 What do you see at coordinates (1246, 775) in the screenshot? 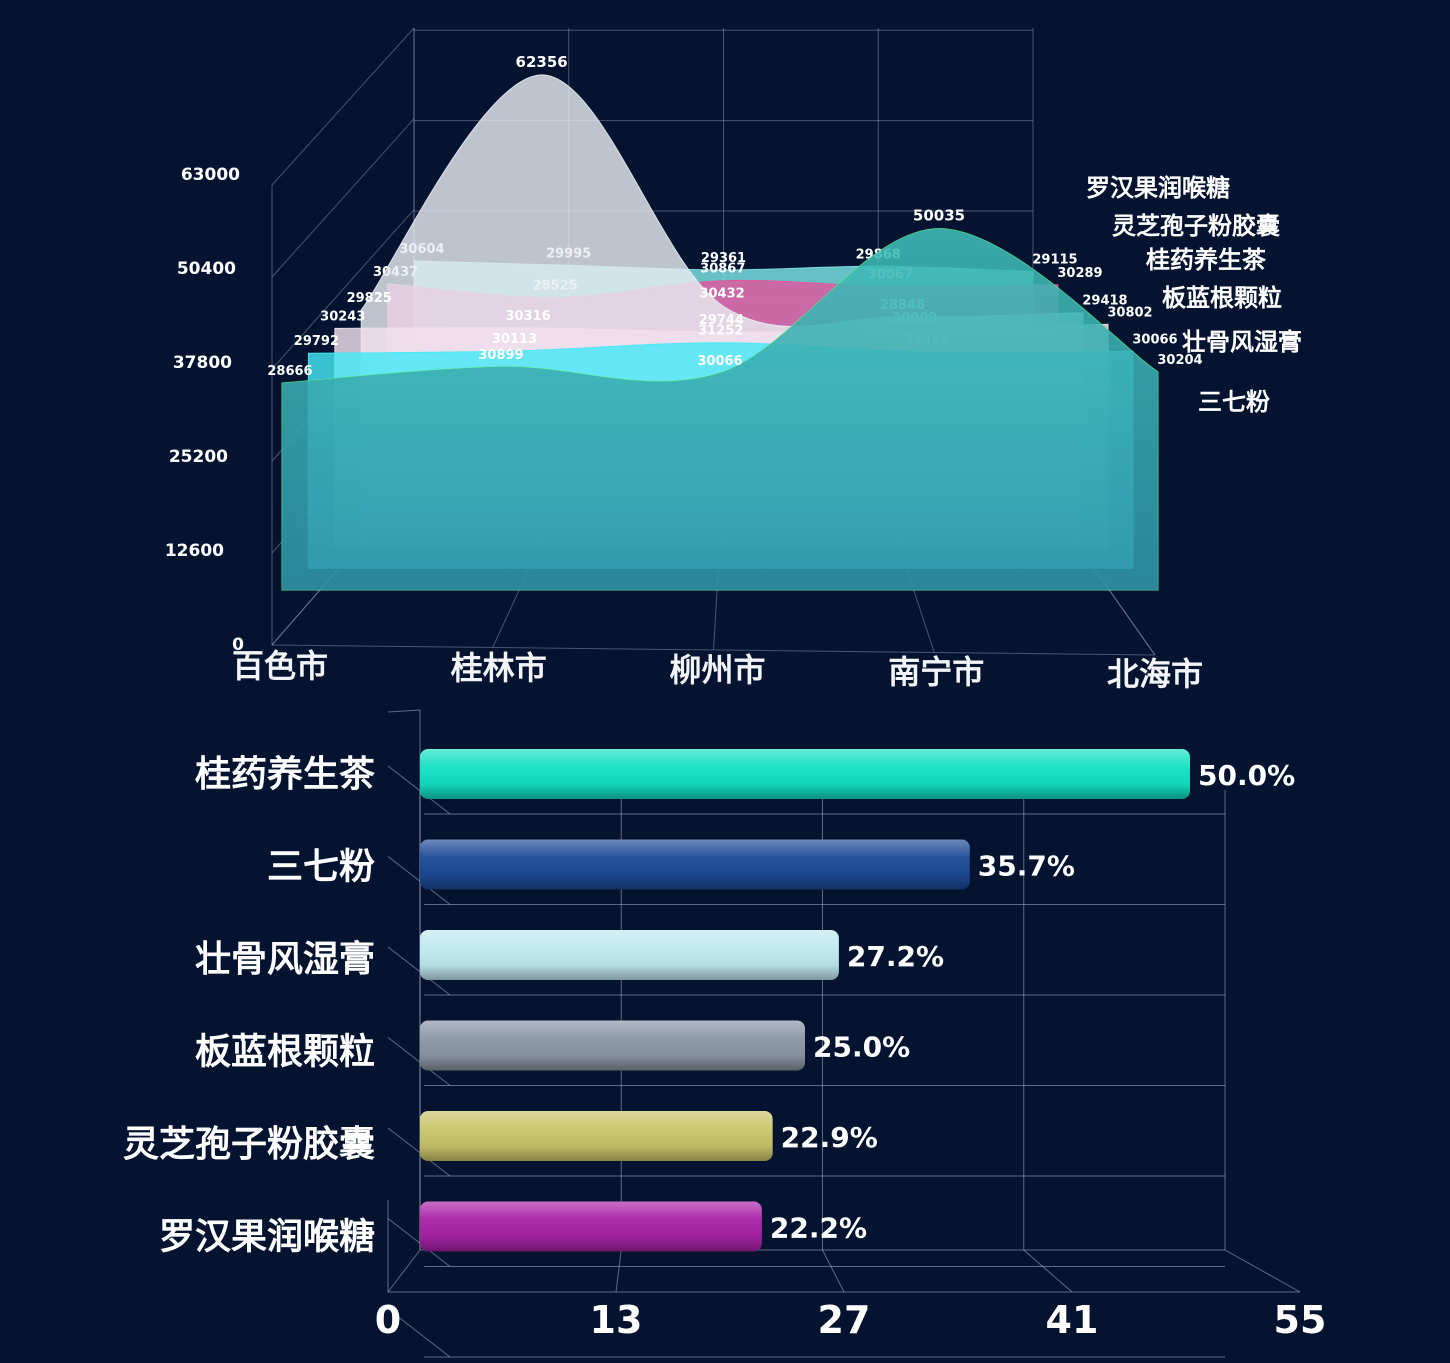
I see `data-label: 50.0%` at bounding box center [1246, 775].